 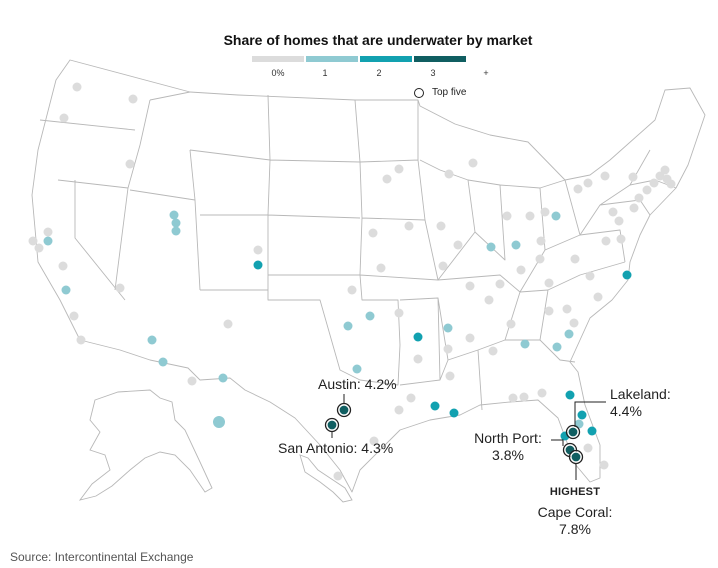 I want to click on top-five-label: Top five, so click(x=449, y=92).